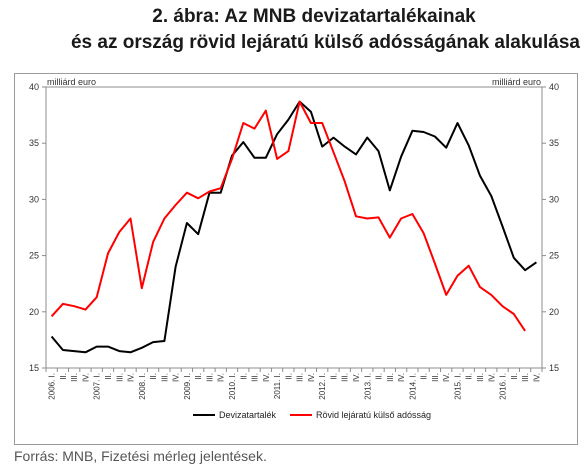  Describe the element at coordinates (277, 386) in the screenshot. I see `x-tick-label: 2011. I.` at that location.